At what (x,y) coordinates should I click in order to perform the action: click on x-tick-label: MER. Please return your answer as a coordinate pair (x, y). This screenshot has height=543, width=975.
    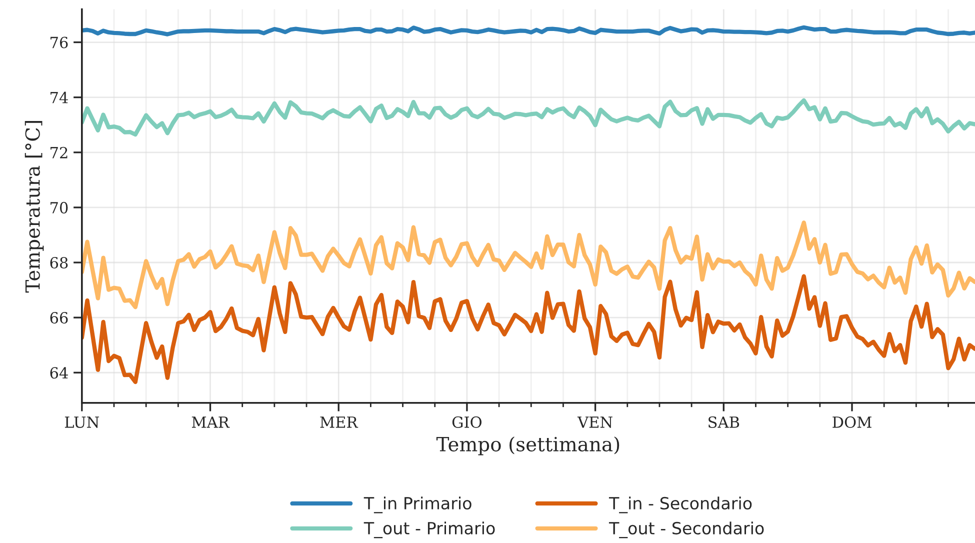
    Looking at the image, I should click on (339, 422).